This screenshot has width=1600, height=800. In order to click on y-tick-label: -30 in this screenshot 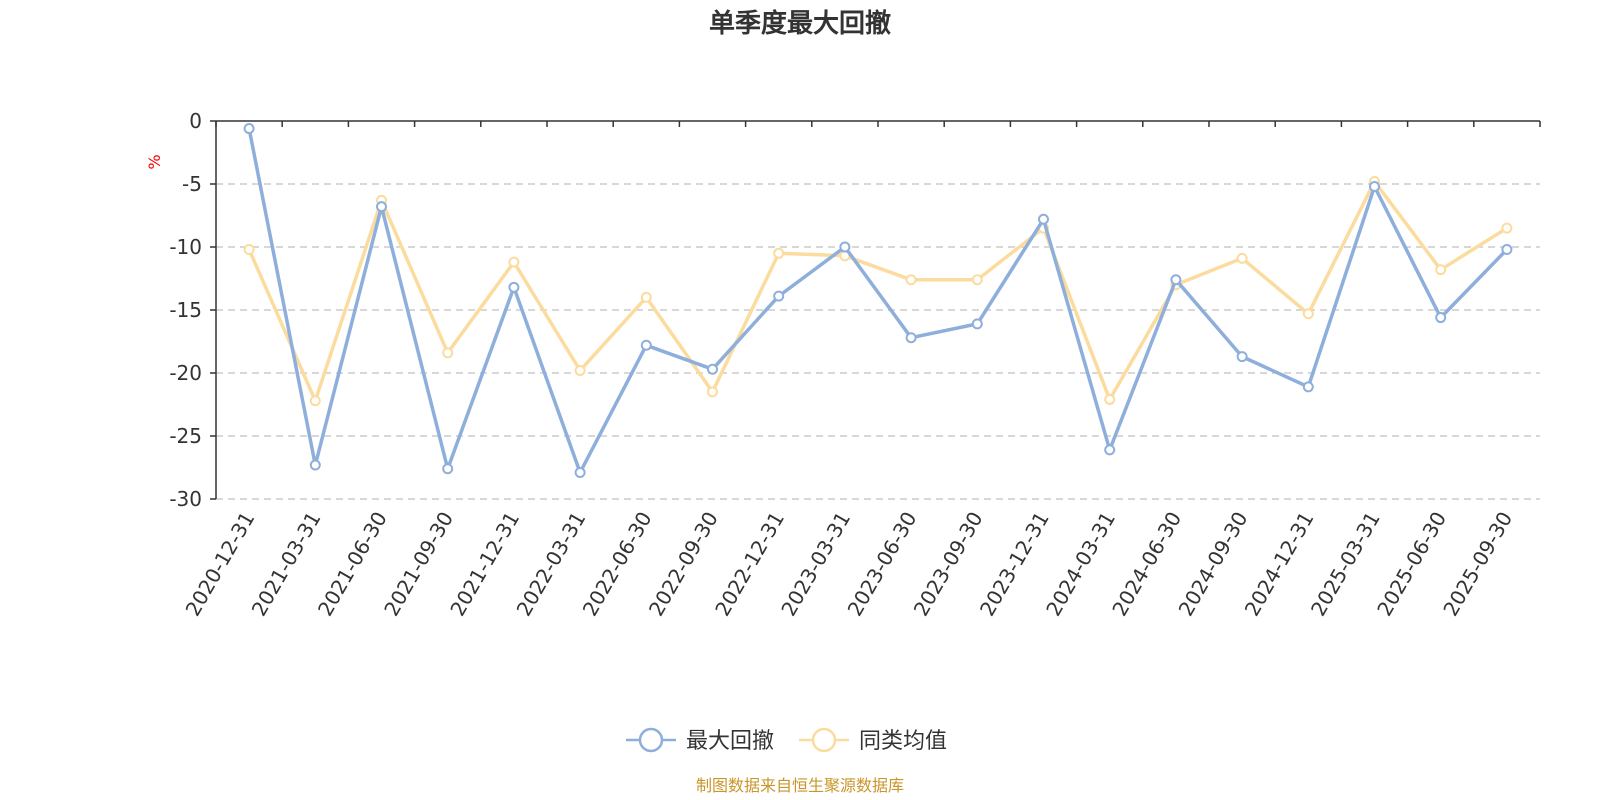, I will do `click(185, 499)`.